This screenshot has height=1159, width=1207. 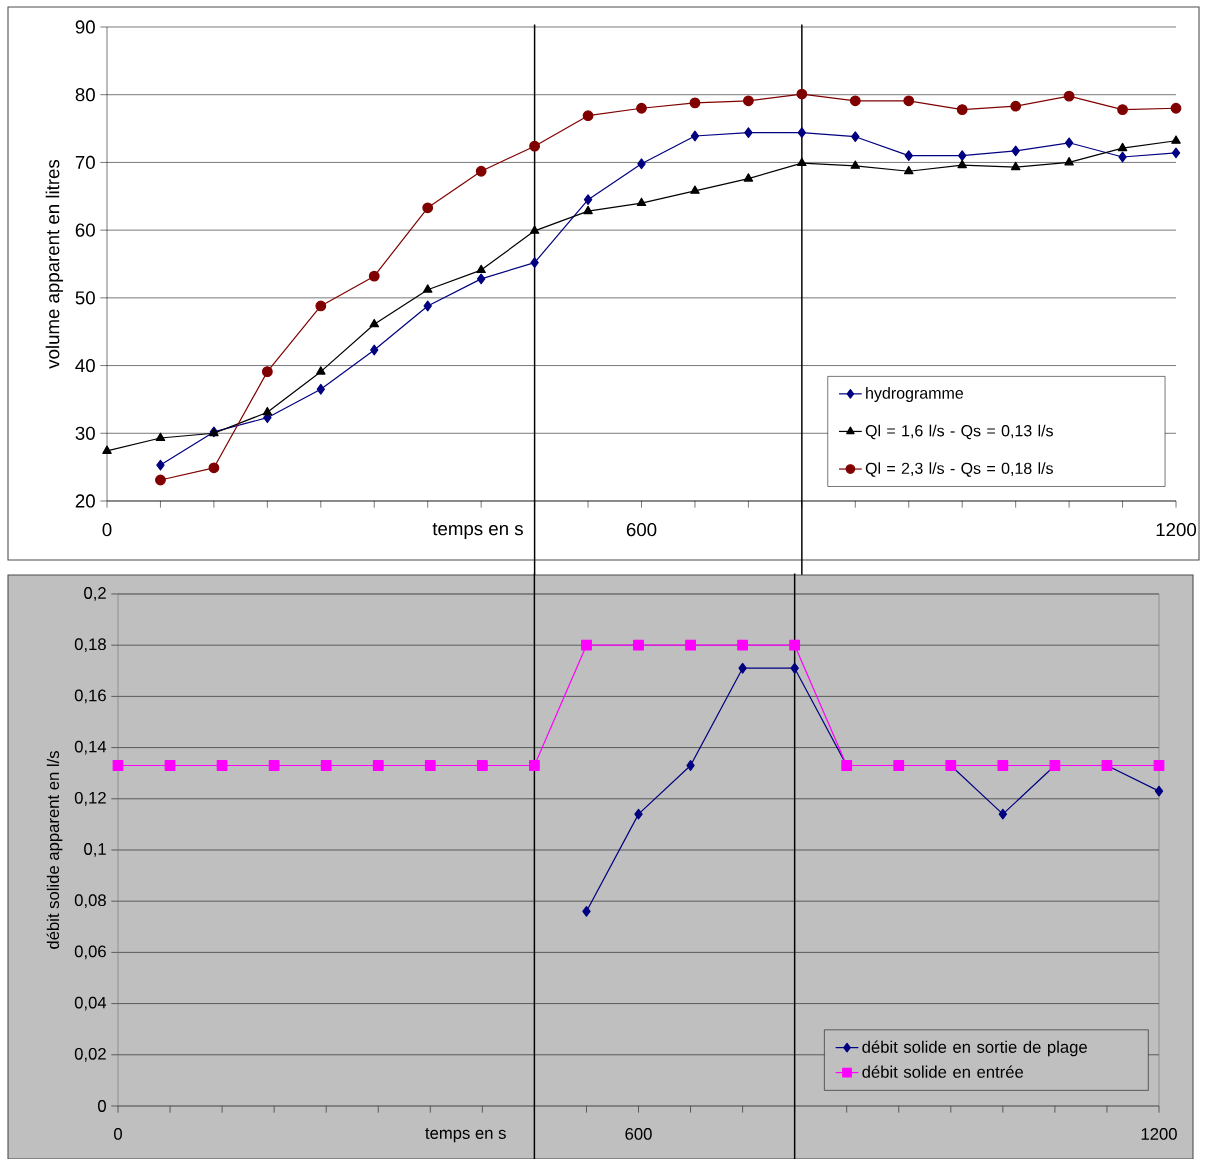 What do you see at coordinates (85, 230) in the screenshot?
I see `y-tick-label: 60` at bounding box center [85, 230].